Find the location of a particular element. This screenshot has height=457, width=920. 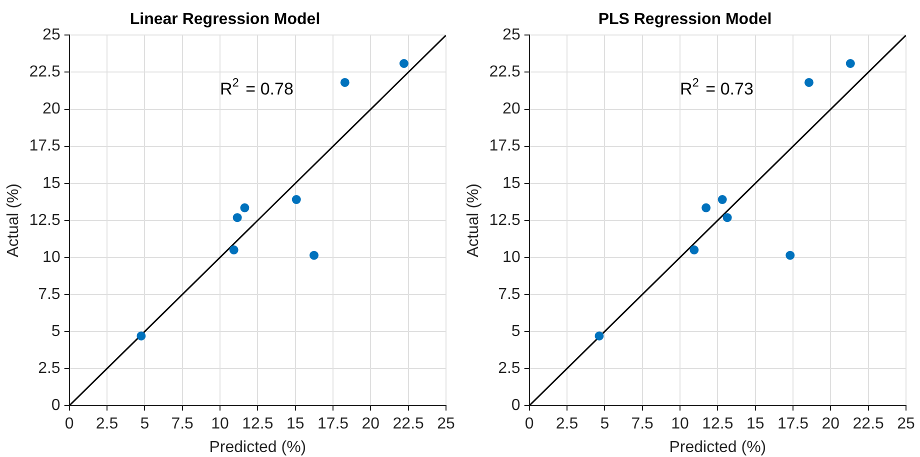

chart-title: PLS Regression Model is located at coordinates (685, 19).